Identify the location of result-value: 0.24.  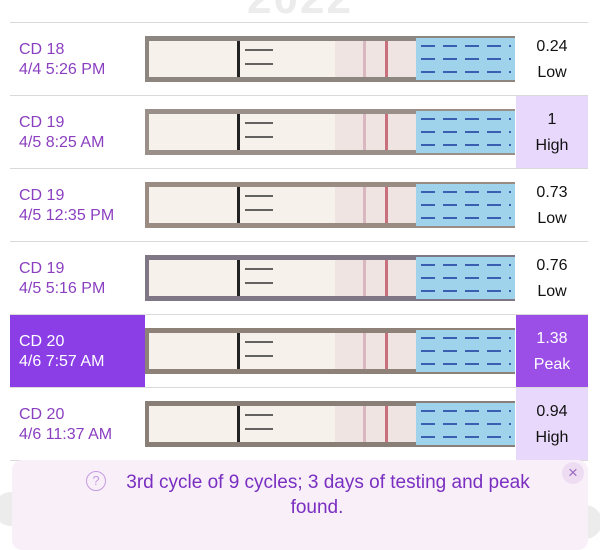
(552, 46).